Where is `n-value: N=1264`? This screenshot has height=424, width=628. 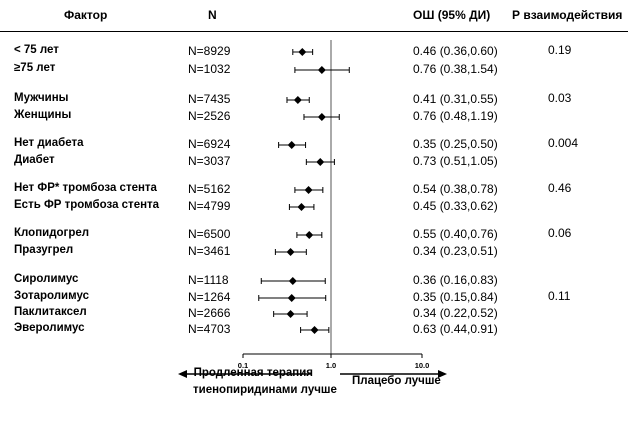
n-value: N=1264 is located at coordinates (209, 297).